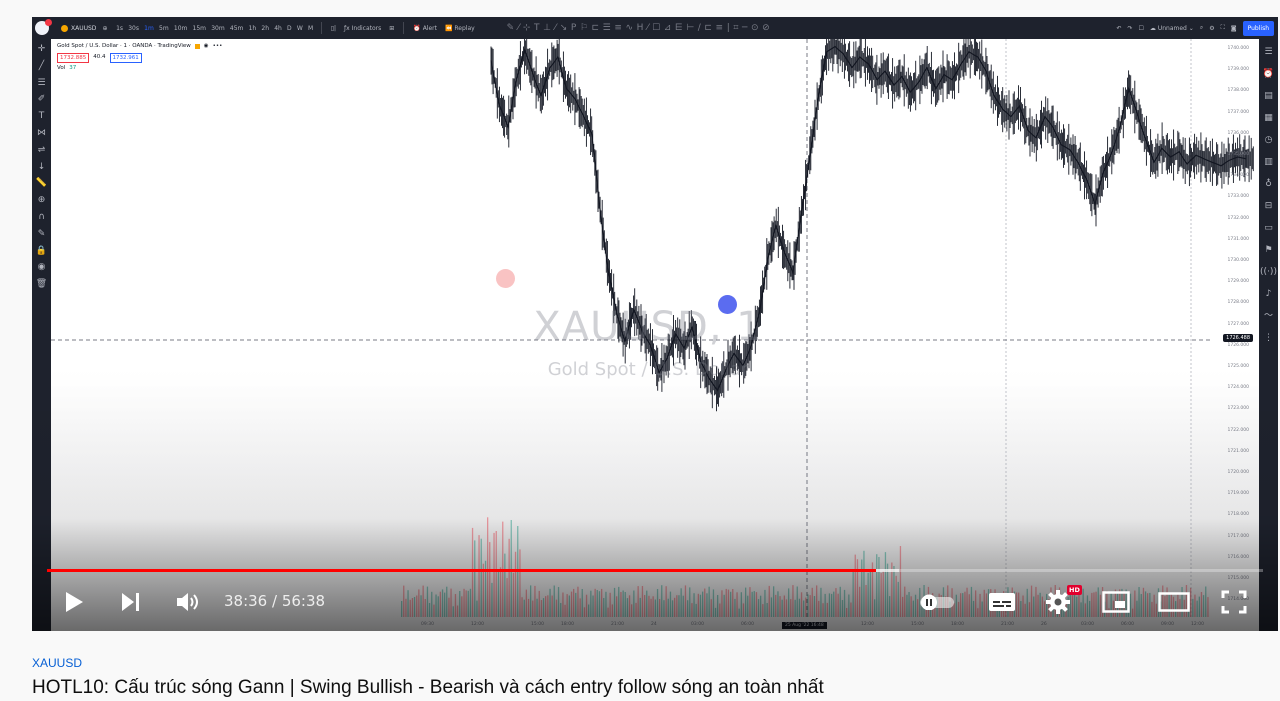 Image resolution: width=1280 pixels, height=701 pixels. Describe the element at coordinates (119, 28) in the screenshot. I see `timeframe-1s: 1s` at that location.